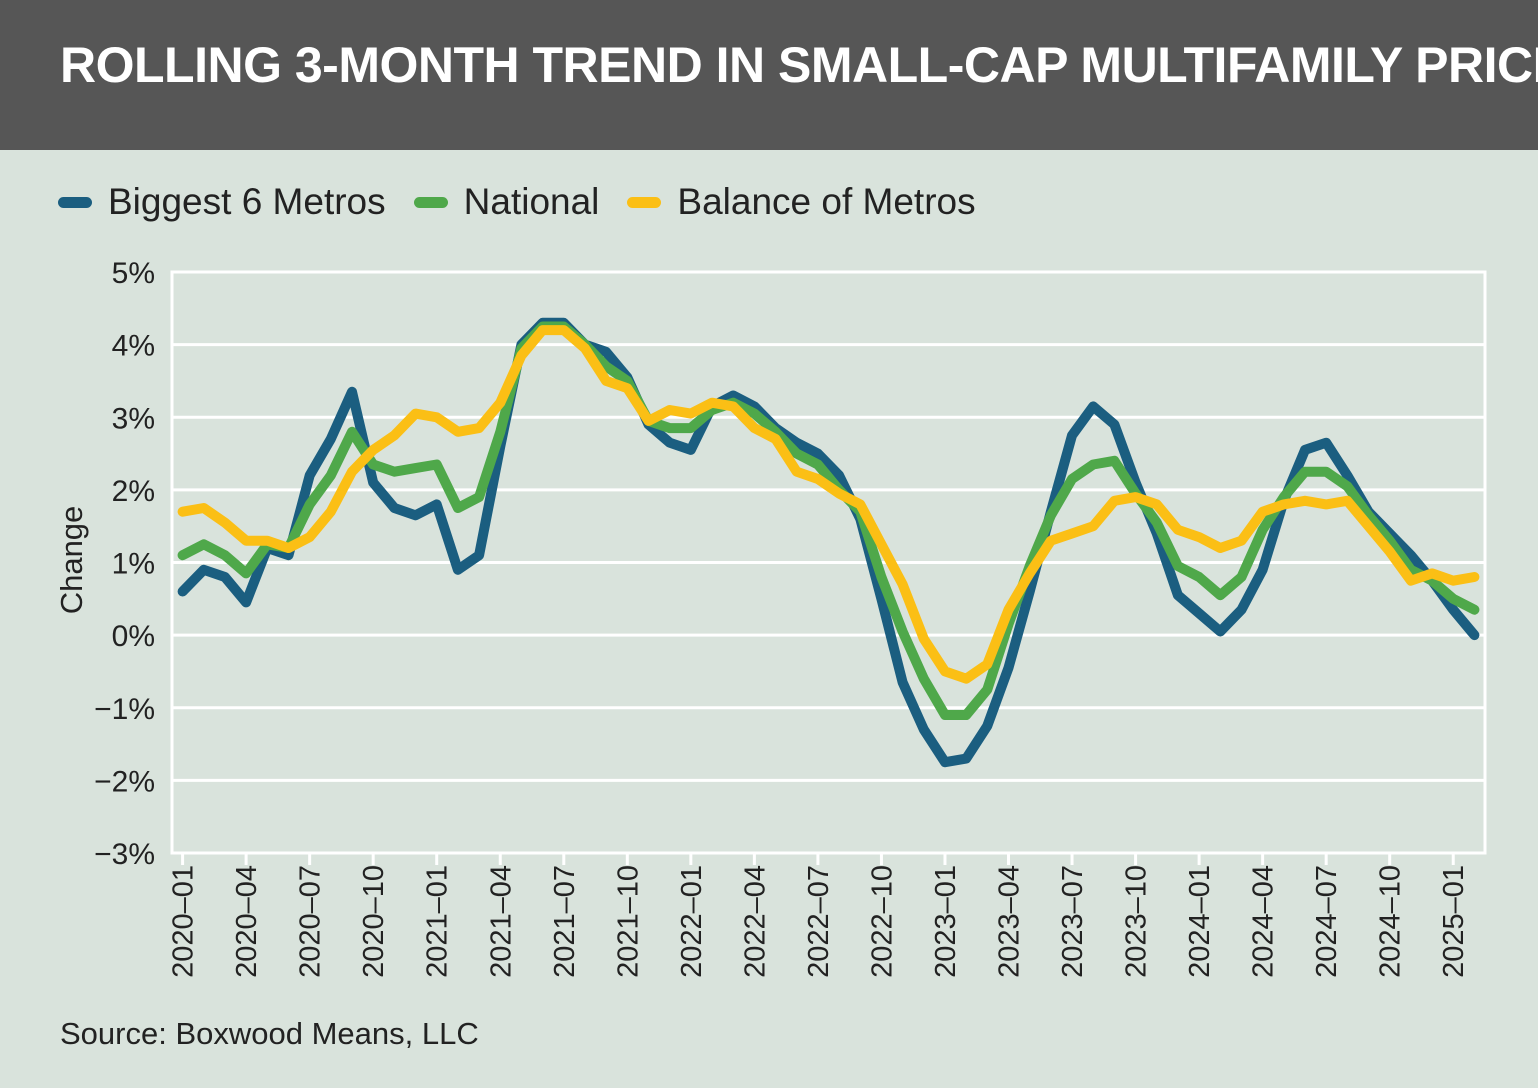 Image resolution: width=1538 pixels, height=1088 pixels. What do you see at coordinates (1137, 921) in the screenshot?
I see `x-tick-label: 2023–10` at bounding box center [1137, 921].